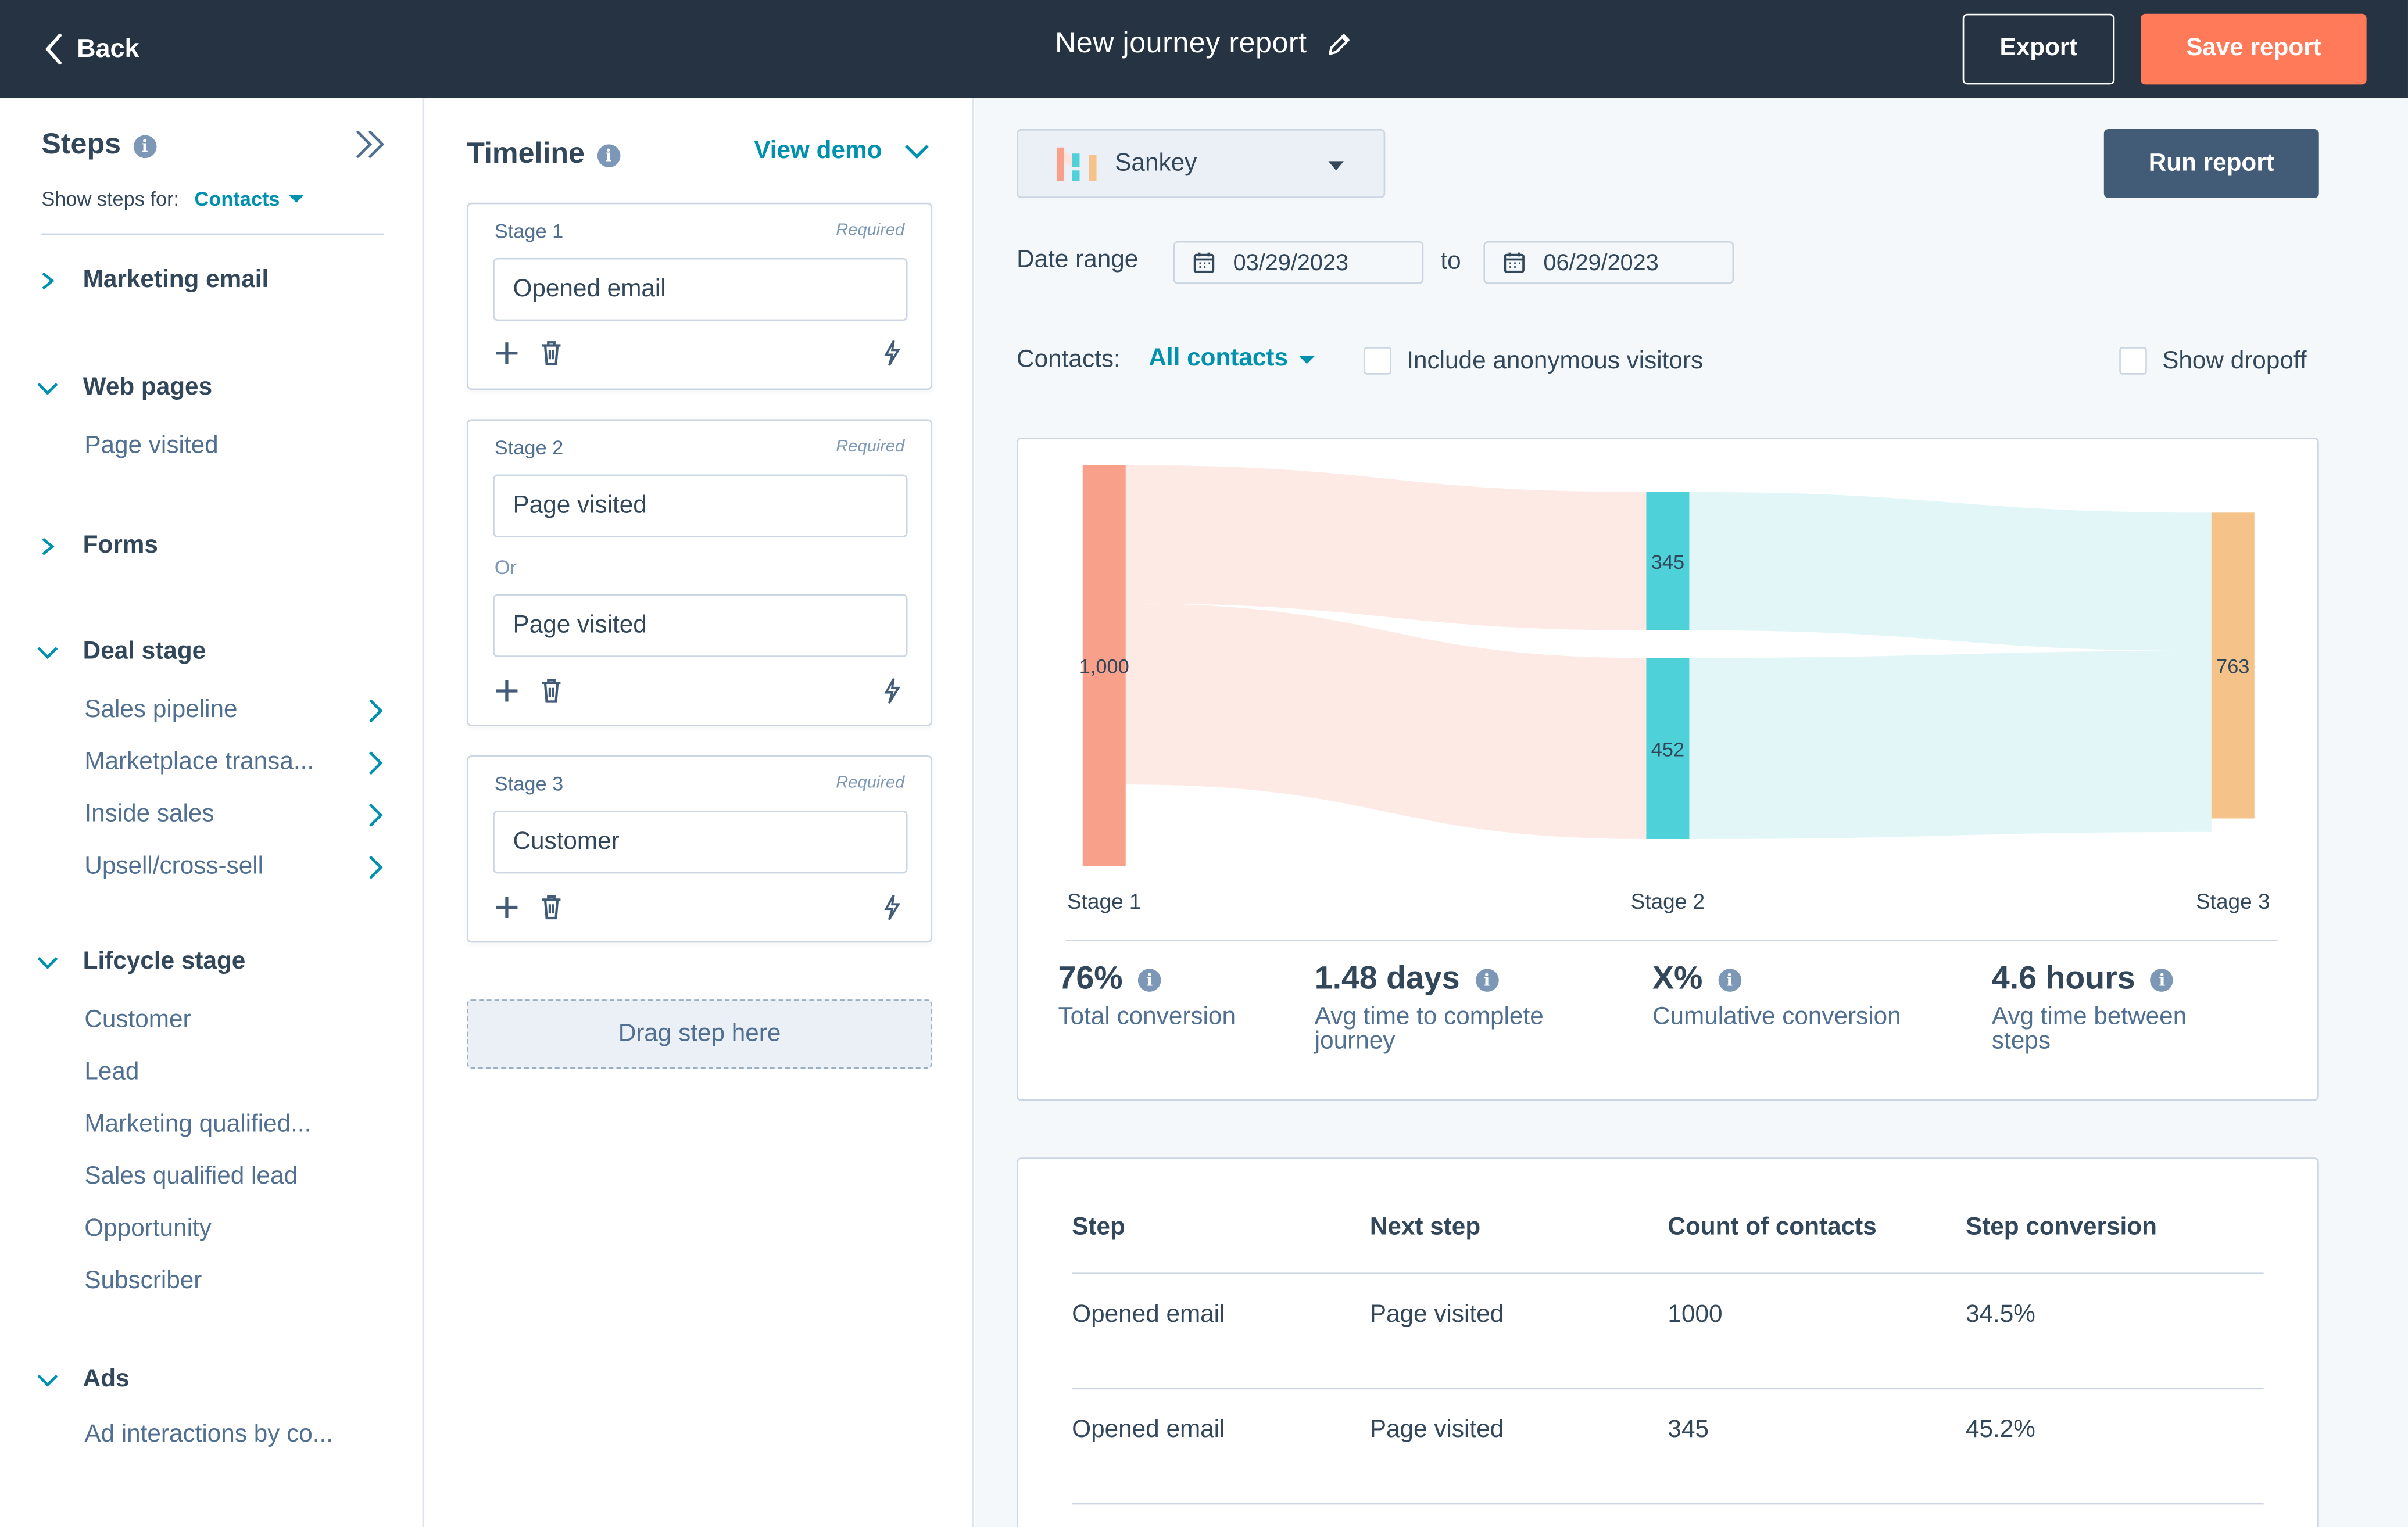  What do you see at coordinates (234, 867) in the screenshot?
I see `step-item-upsell: Upsell/cross-sell` at bounding box center [234, 867].